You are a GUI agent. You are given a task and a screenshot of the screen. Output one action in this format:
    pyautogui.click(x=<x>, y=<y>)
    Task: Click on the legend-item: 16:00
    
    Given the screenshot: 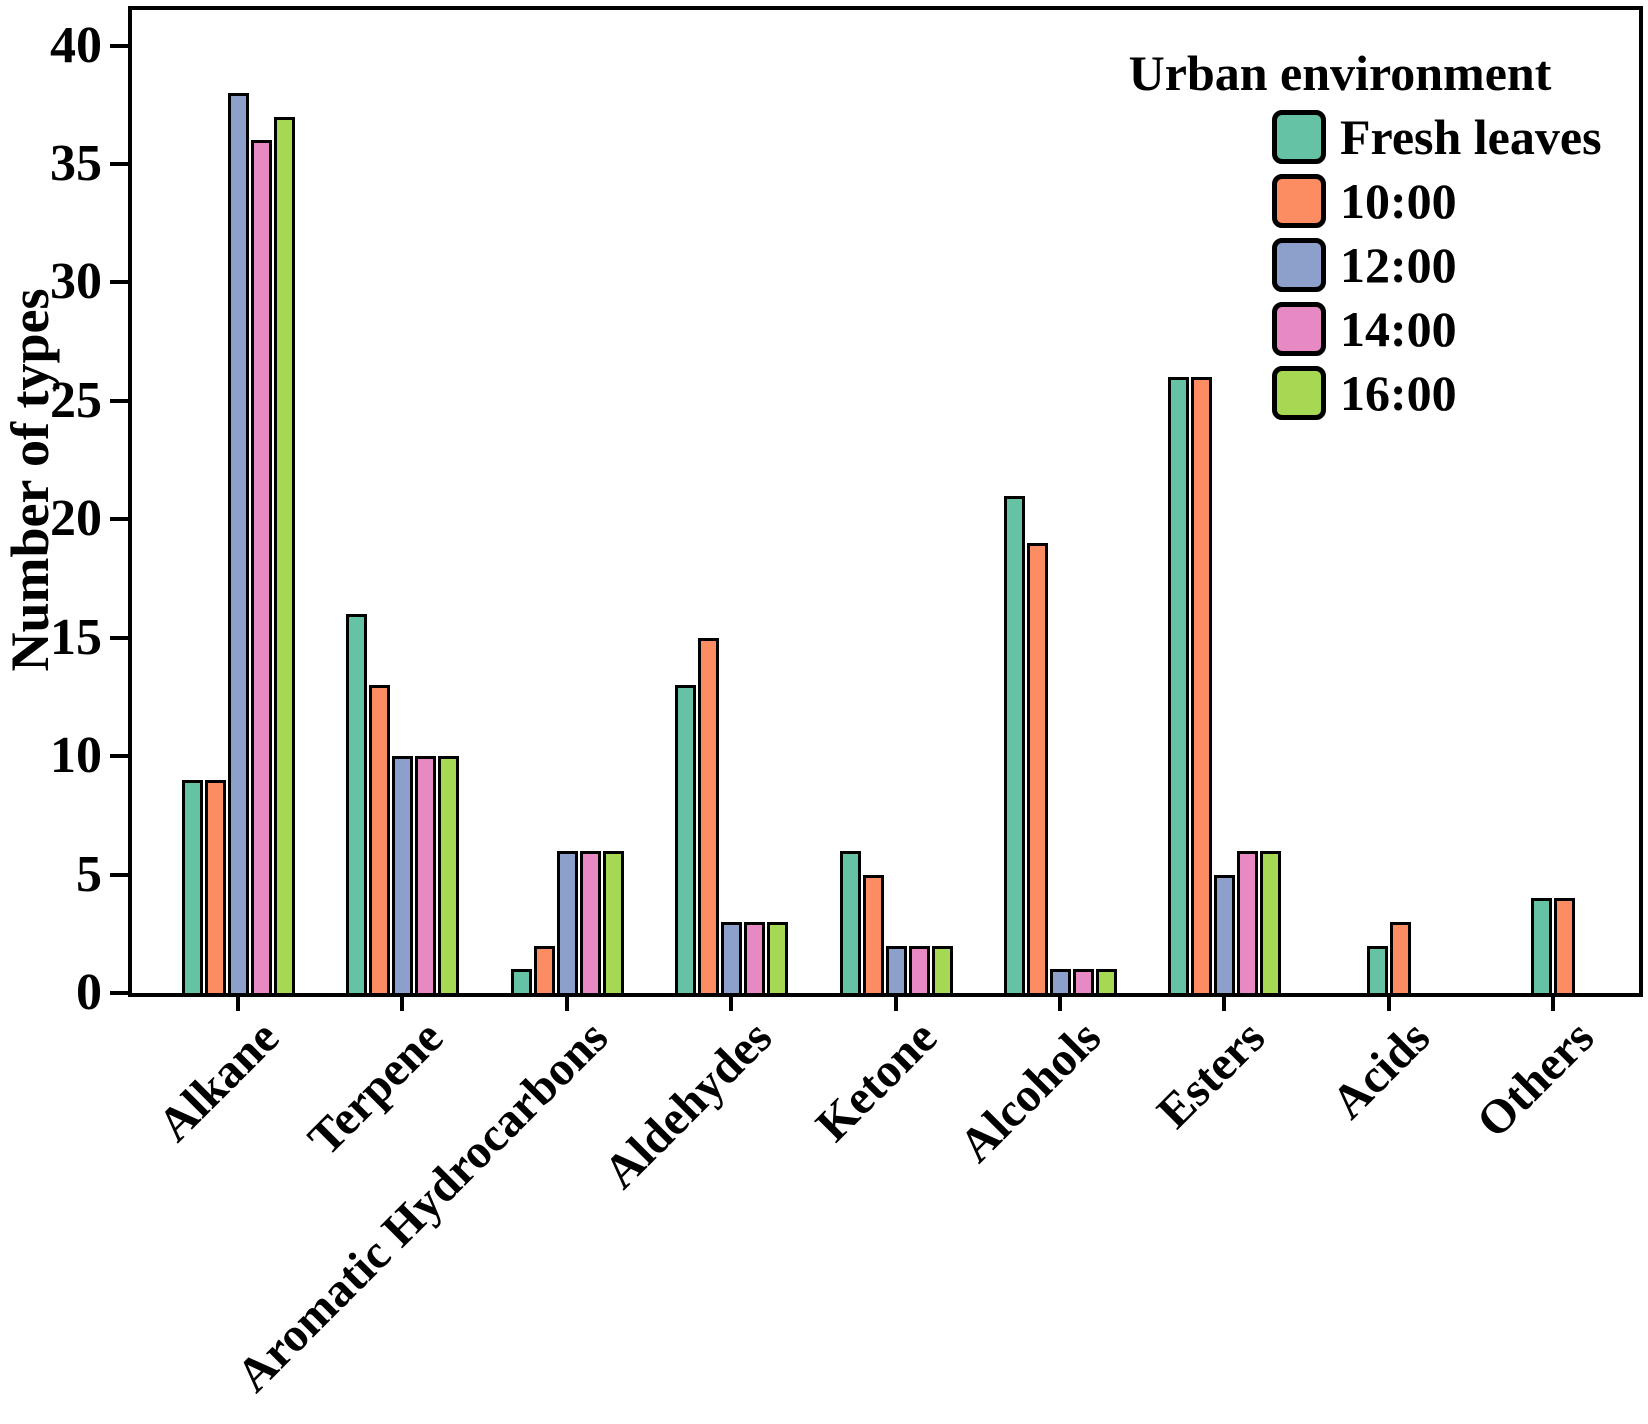 What is the action you would take?
    pyautogui.click(x=1426, y=393)
    